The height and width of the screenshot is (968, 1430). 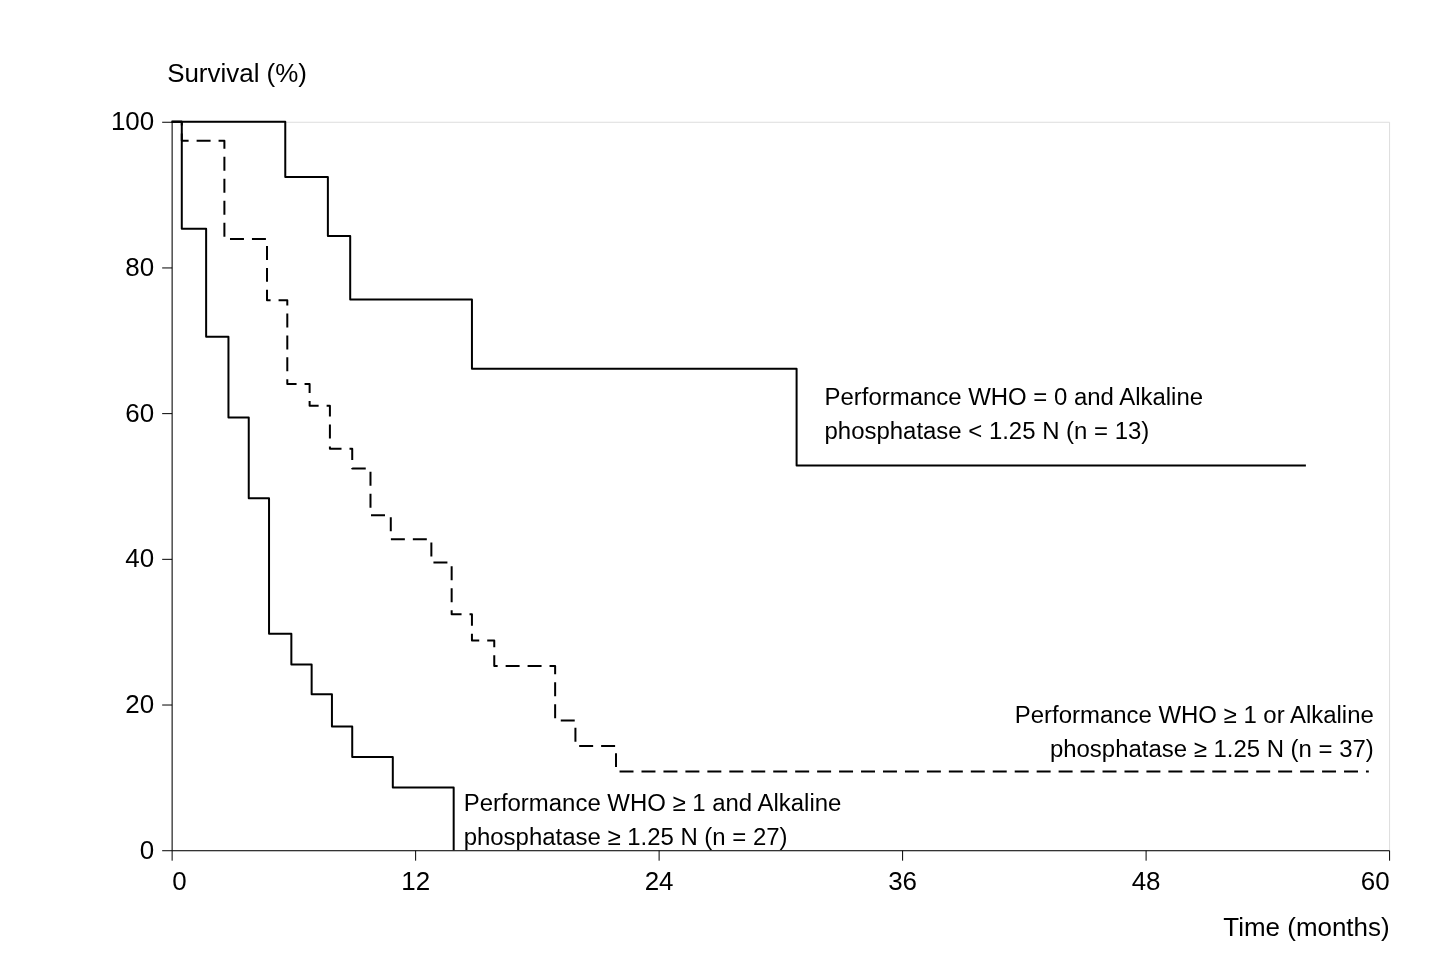 I want to click on x-tick-label: 48, so click(x=1146, y=880).